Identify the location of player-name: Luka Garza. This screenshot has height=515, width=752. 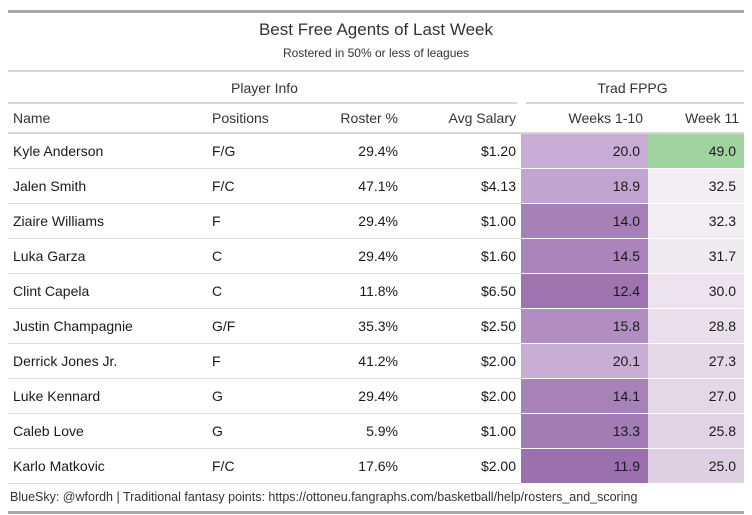
(107, 256).